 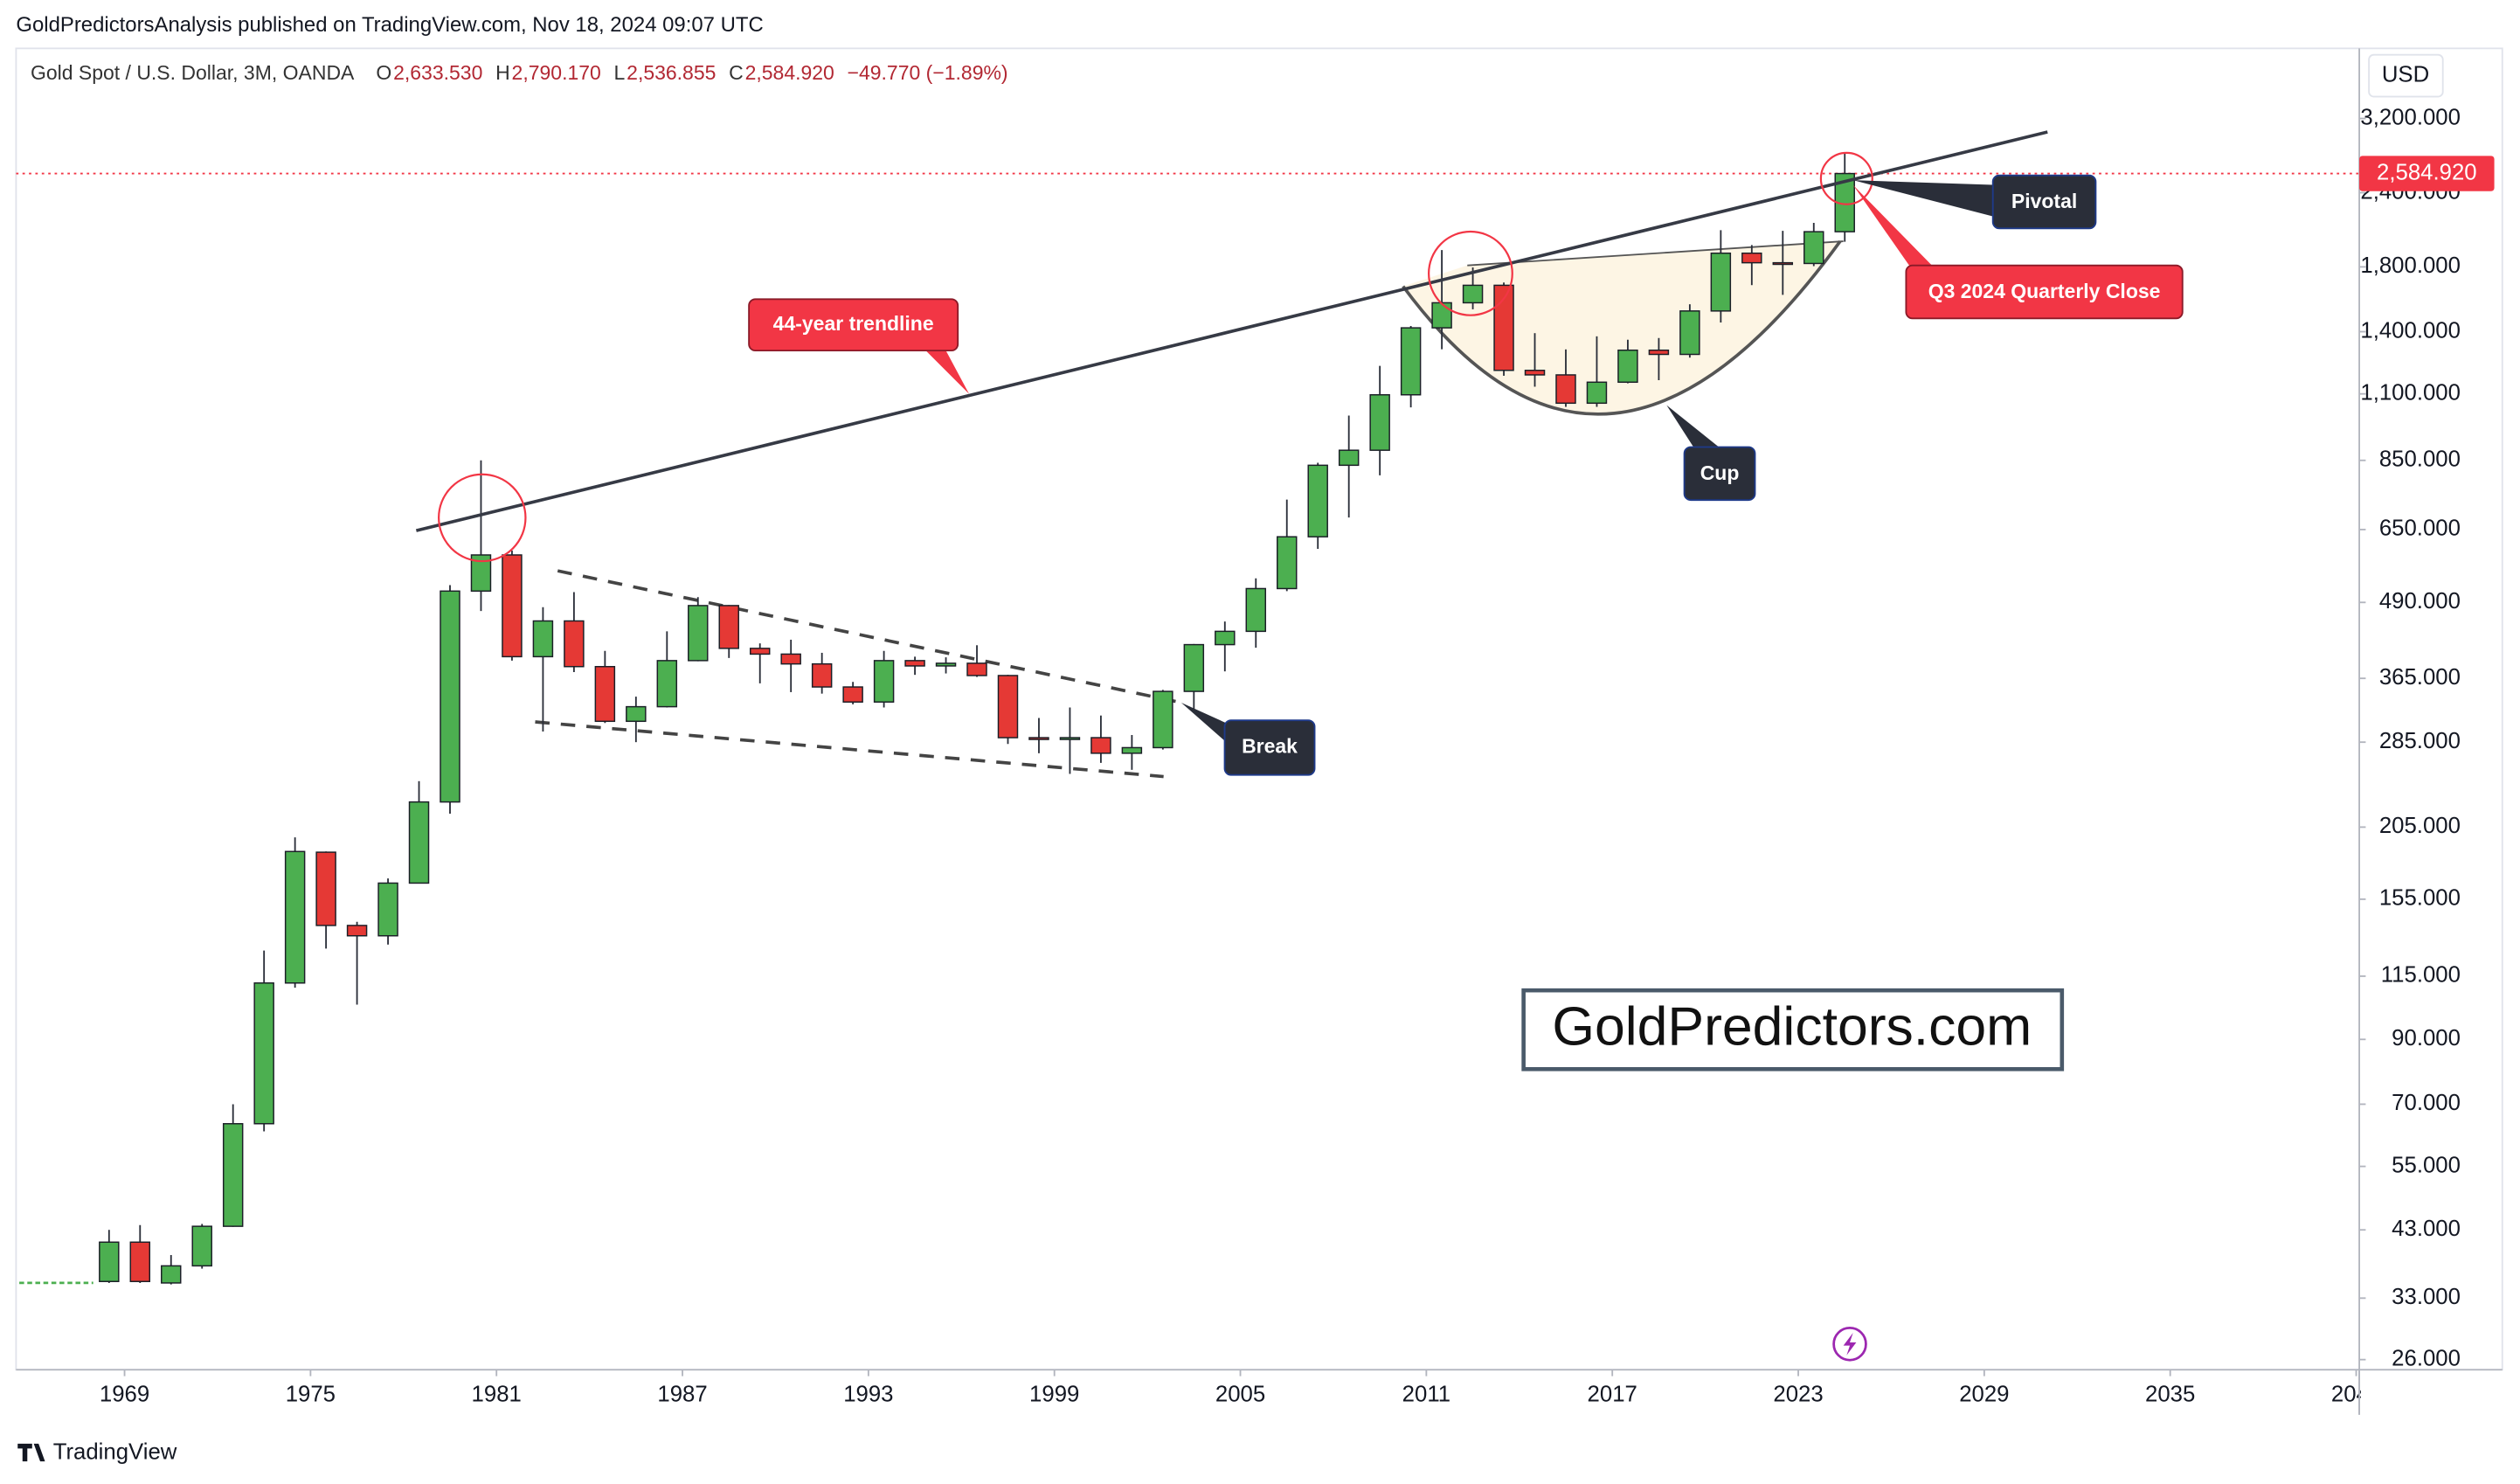 I want to click on y-tick-label: 490.000, so click(x=2420, y=601).